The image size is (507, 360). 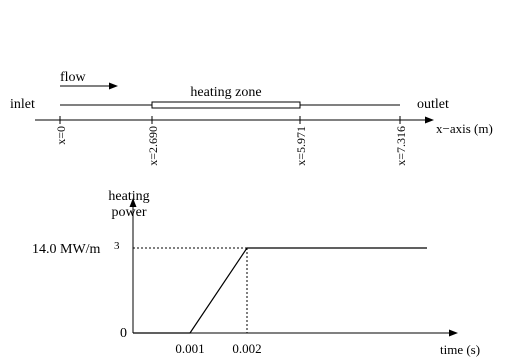 What do you see at coordinates (280, 290) in the screenshot?
I see `heating-power-curve` at bounding box center [280, 290].